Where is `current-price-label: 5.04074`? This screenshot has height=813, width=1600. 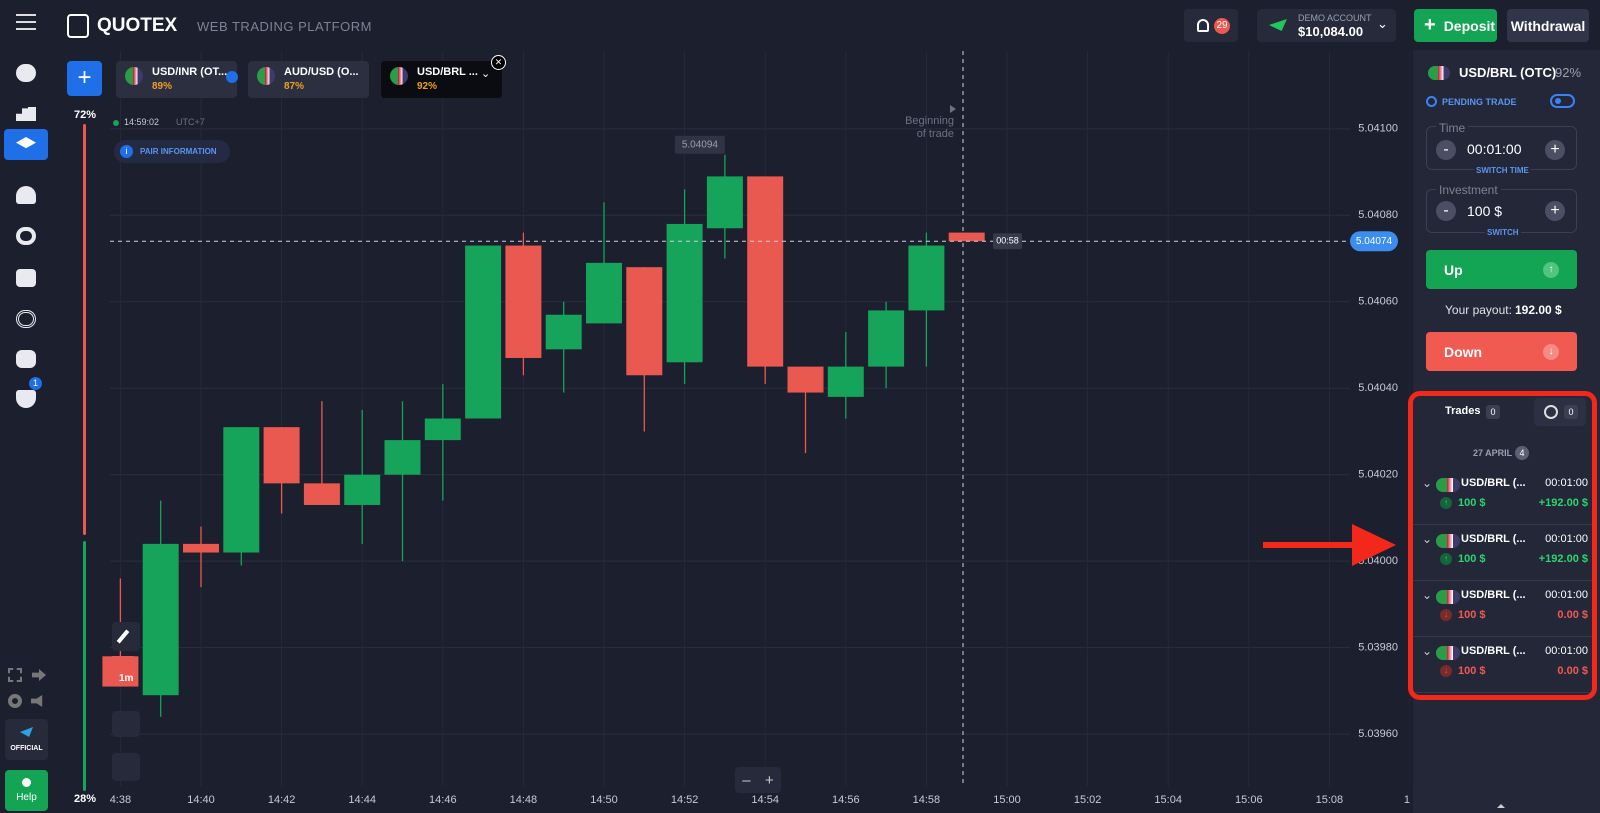
current-price-label: 5.04074 is located at coordinates (1374, 241).